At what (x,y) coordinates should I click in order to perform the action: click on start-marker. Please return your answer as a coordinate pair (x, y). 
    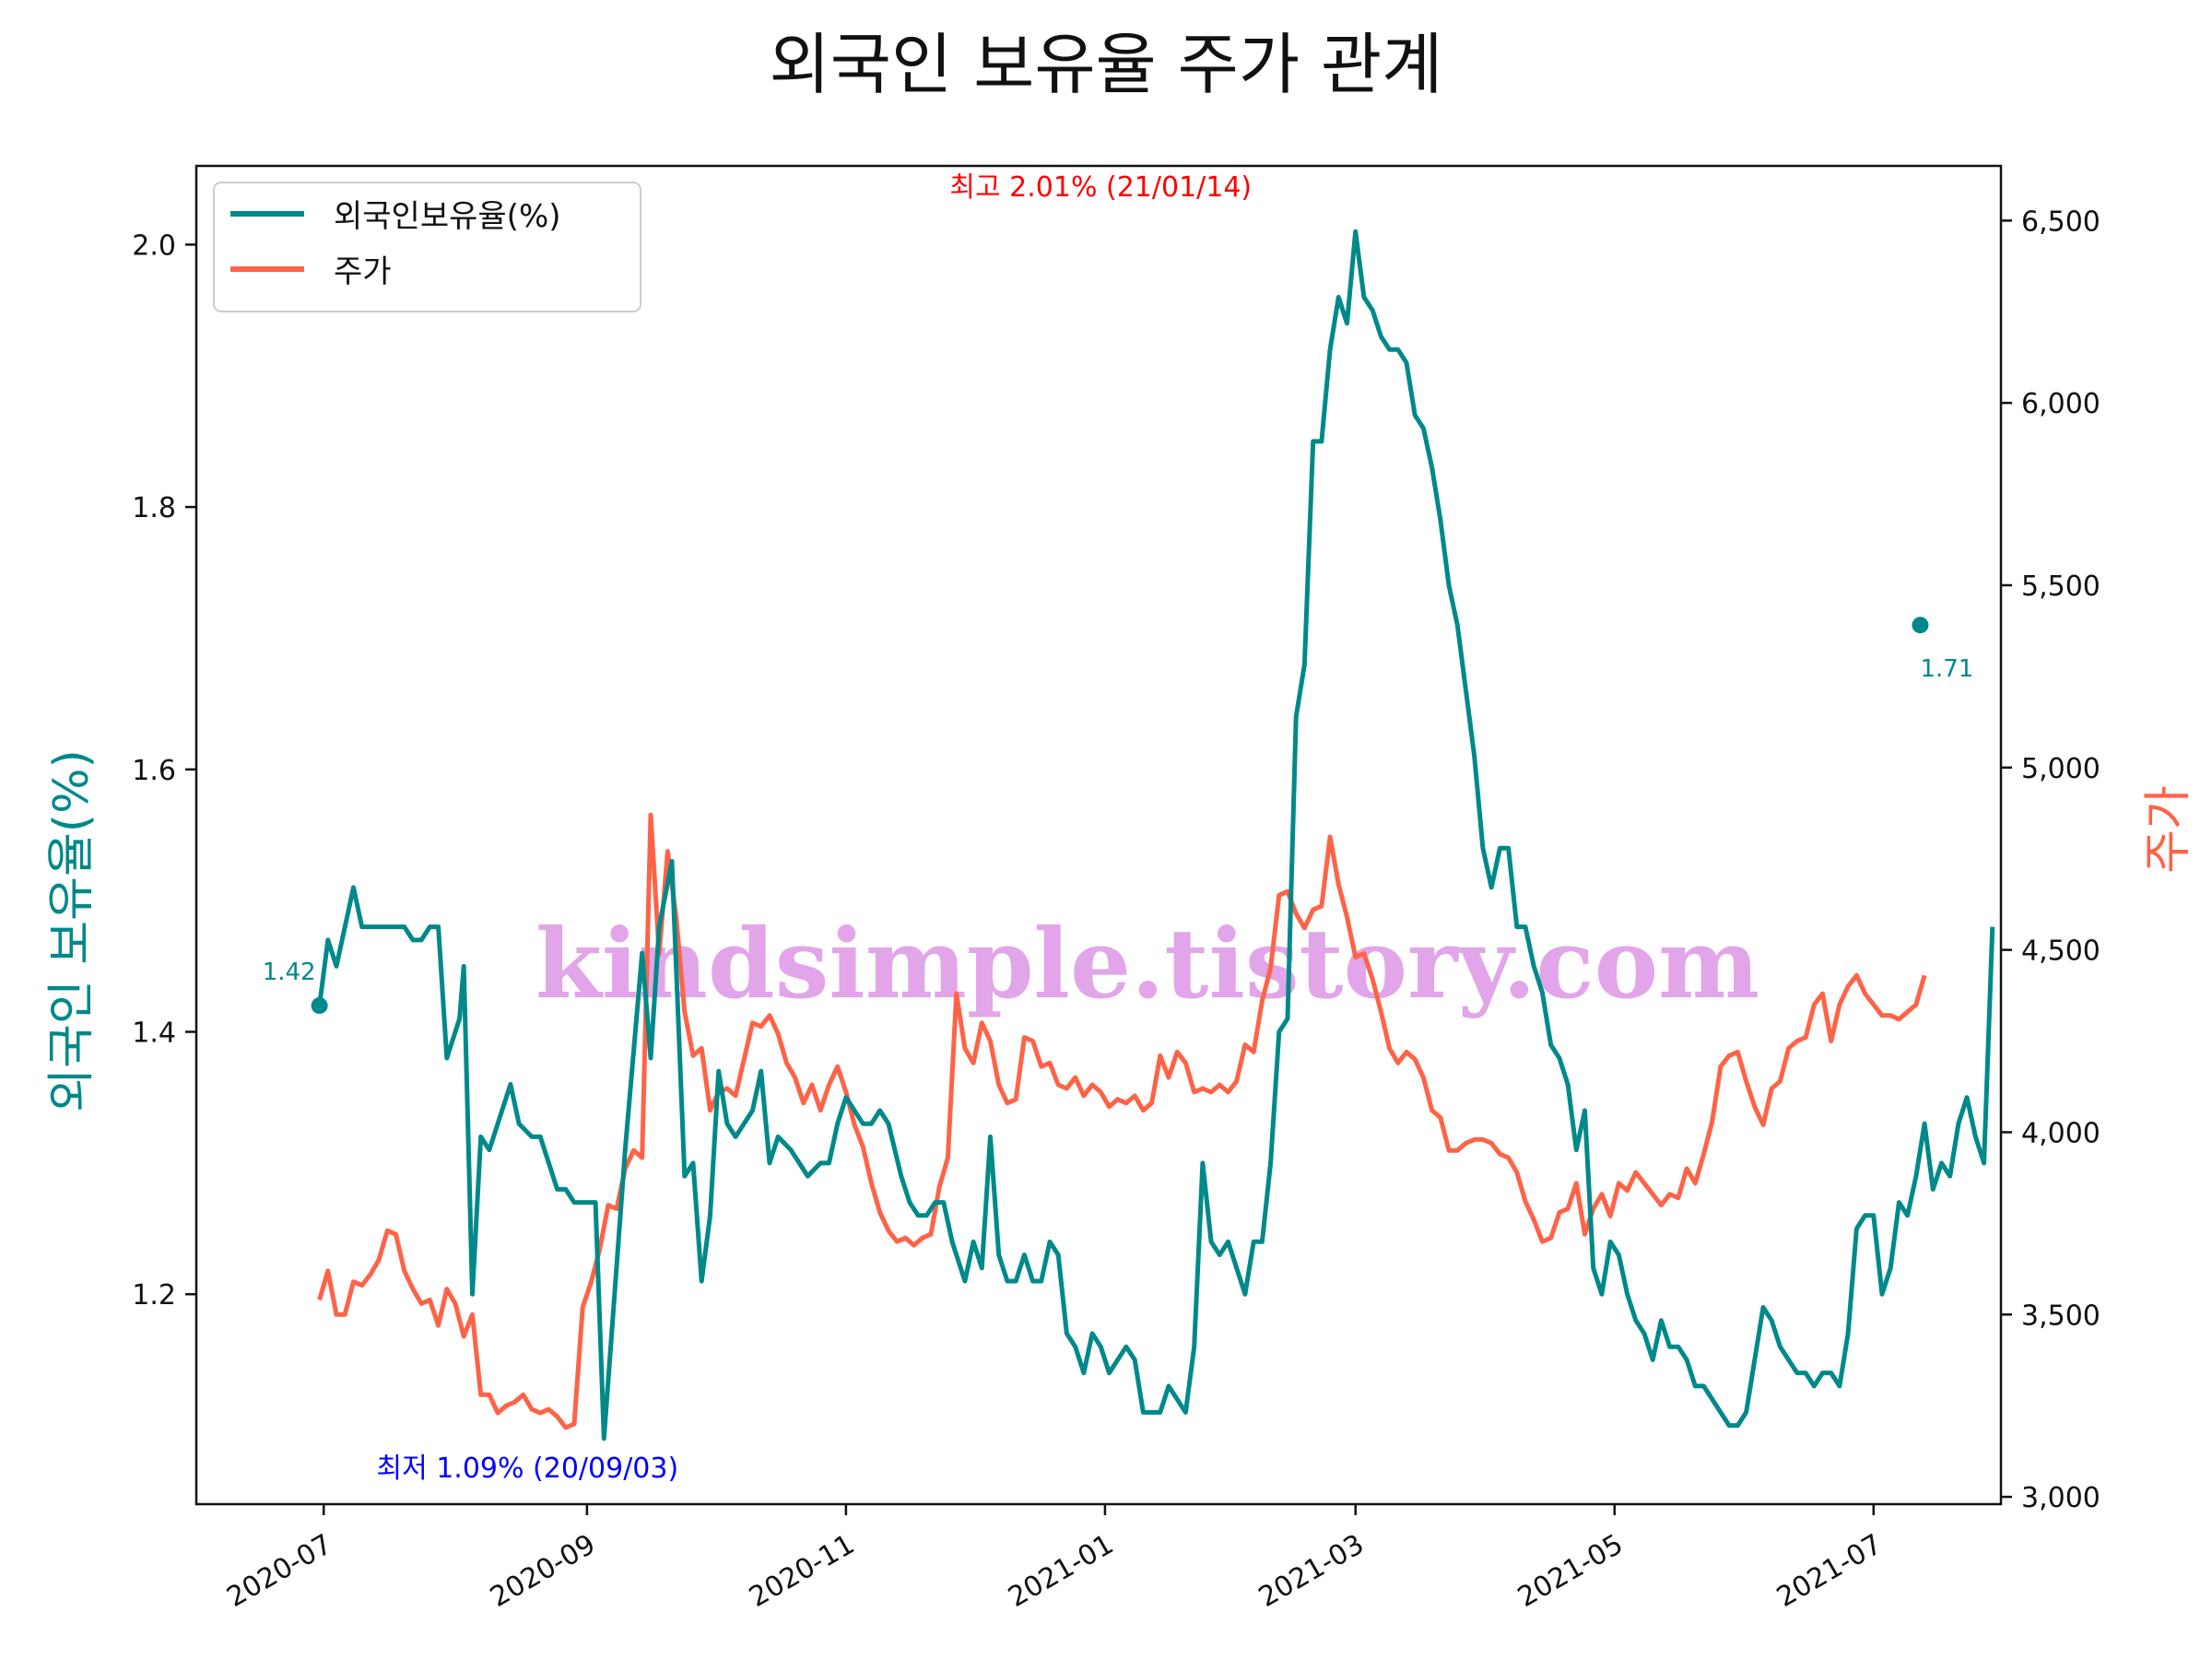
    Looking at the image, I should click on (319, 1006).